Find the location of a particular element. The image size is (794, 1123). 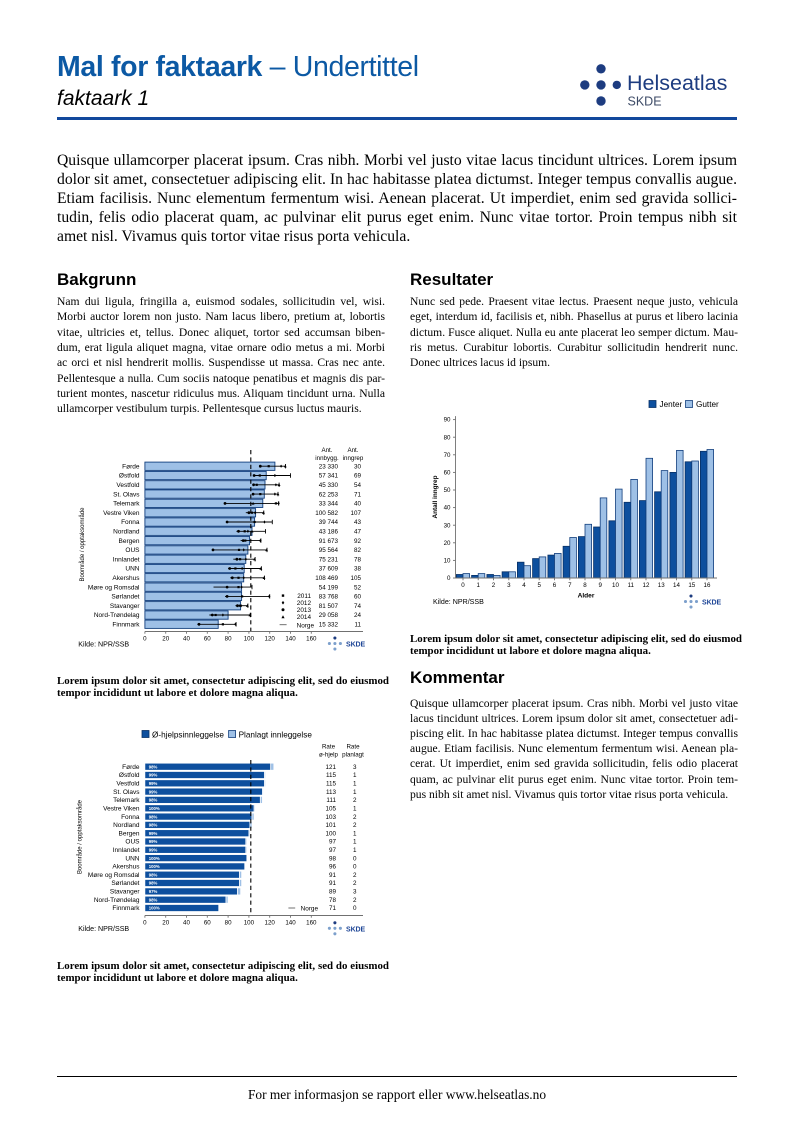

svg-text: 97% is located at coordinates (153, 891).